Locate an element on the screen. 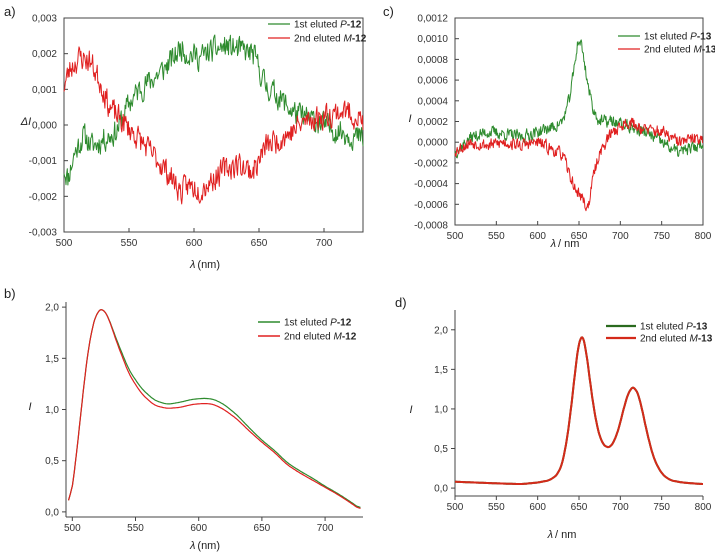 The image size is (715, 558). y-tick-label: 0,001 is located at coordinates (44, 90).